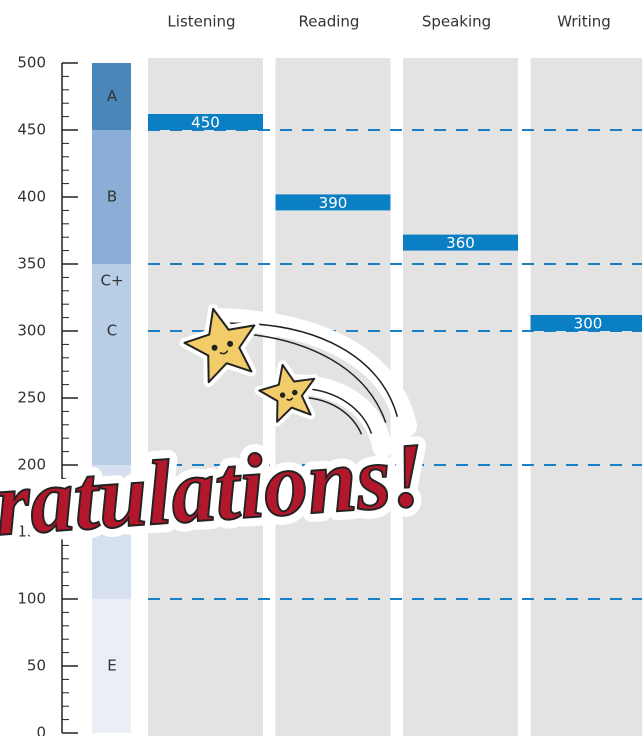  I want to click on y-tick-label: 0, so click(41, 730).